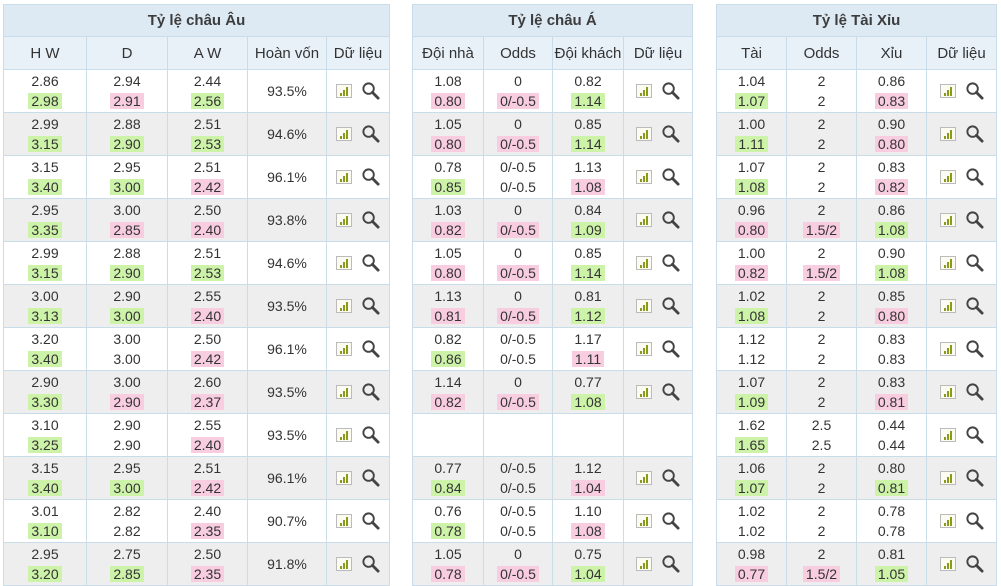  What do you see at coordinates (821, 187) in the screenshot?
I see `total-line-current: 2` at bounding box center [821, 187].